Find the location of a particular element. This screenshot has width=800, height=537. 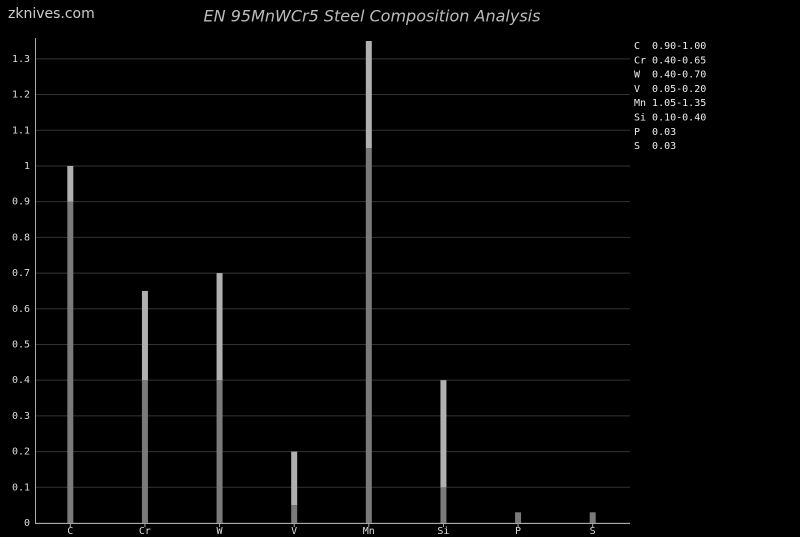

y-tick-label: 1.2 is located at coordinates (21, 95).